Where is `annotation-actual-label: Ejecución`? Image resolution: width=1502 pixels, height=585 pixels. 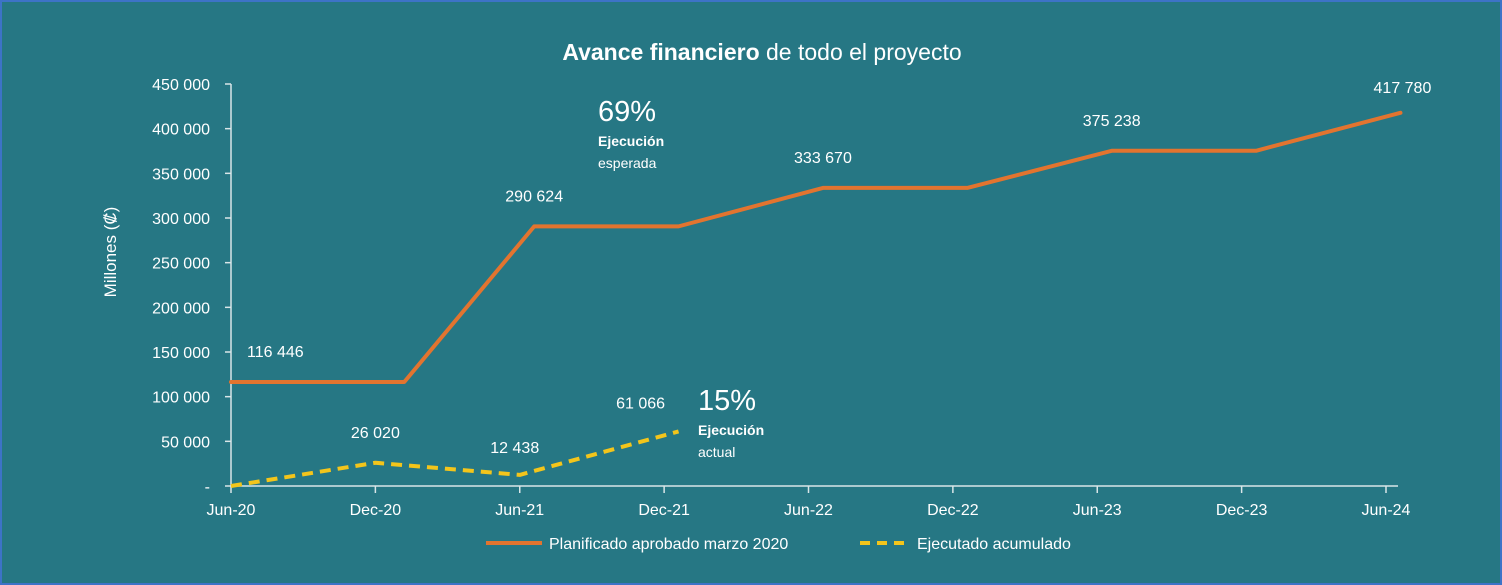 annotation-actual-label: Ejecución is located at coordinates (731, 430).